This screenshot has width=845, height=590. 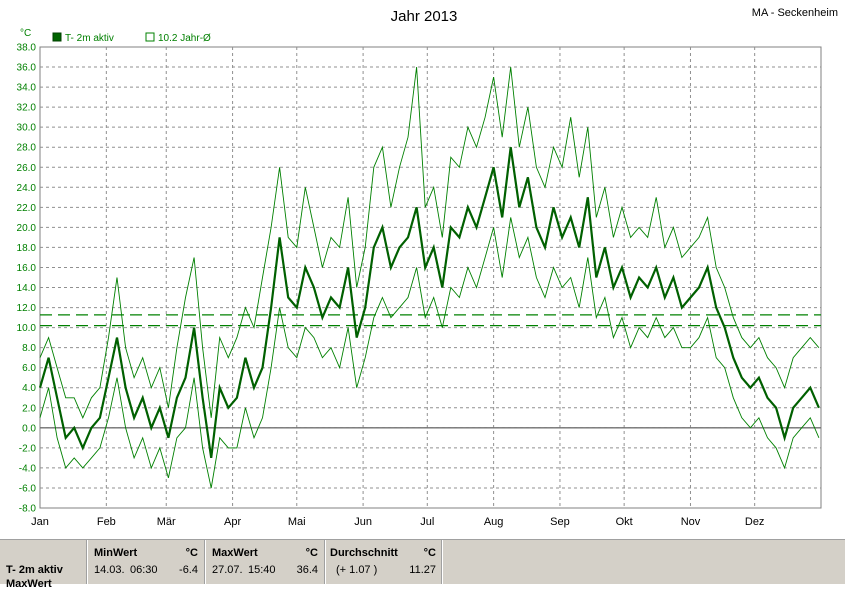 I want to click on stats-max-time: 15:40, so click(x=262, y=570).